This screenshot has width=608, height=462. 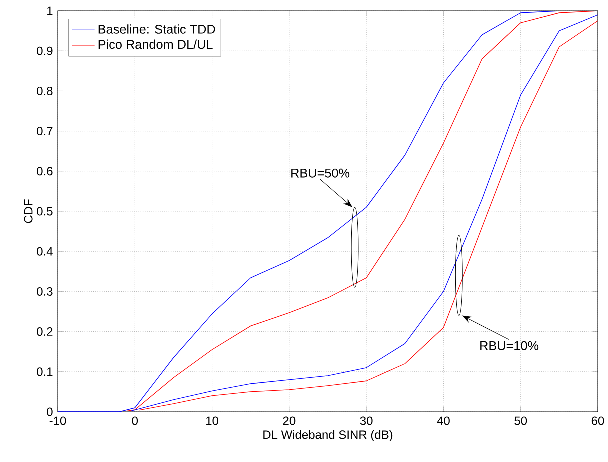 I want to click on y-tick-label: 0.9, so click(x=45, y=51).